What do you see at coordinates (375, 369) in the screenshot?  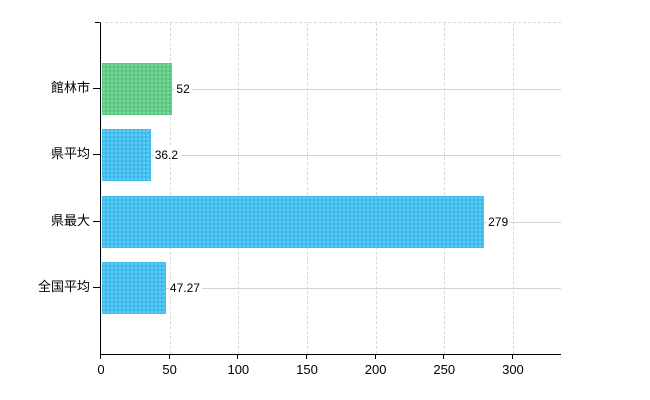 I see `x-axis-tick-label: 200` at bounding box center [375, 369].